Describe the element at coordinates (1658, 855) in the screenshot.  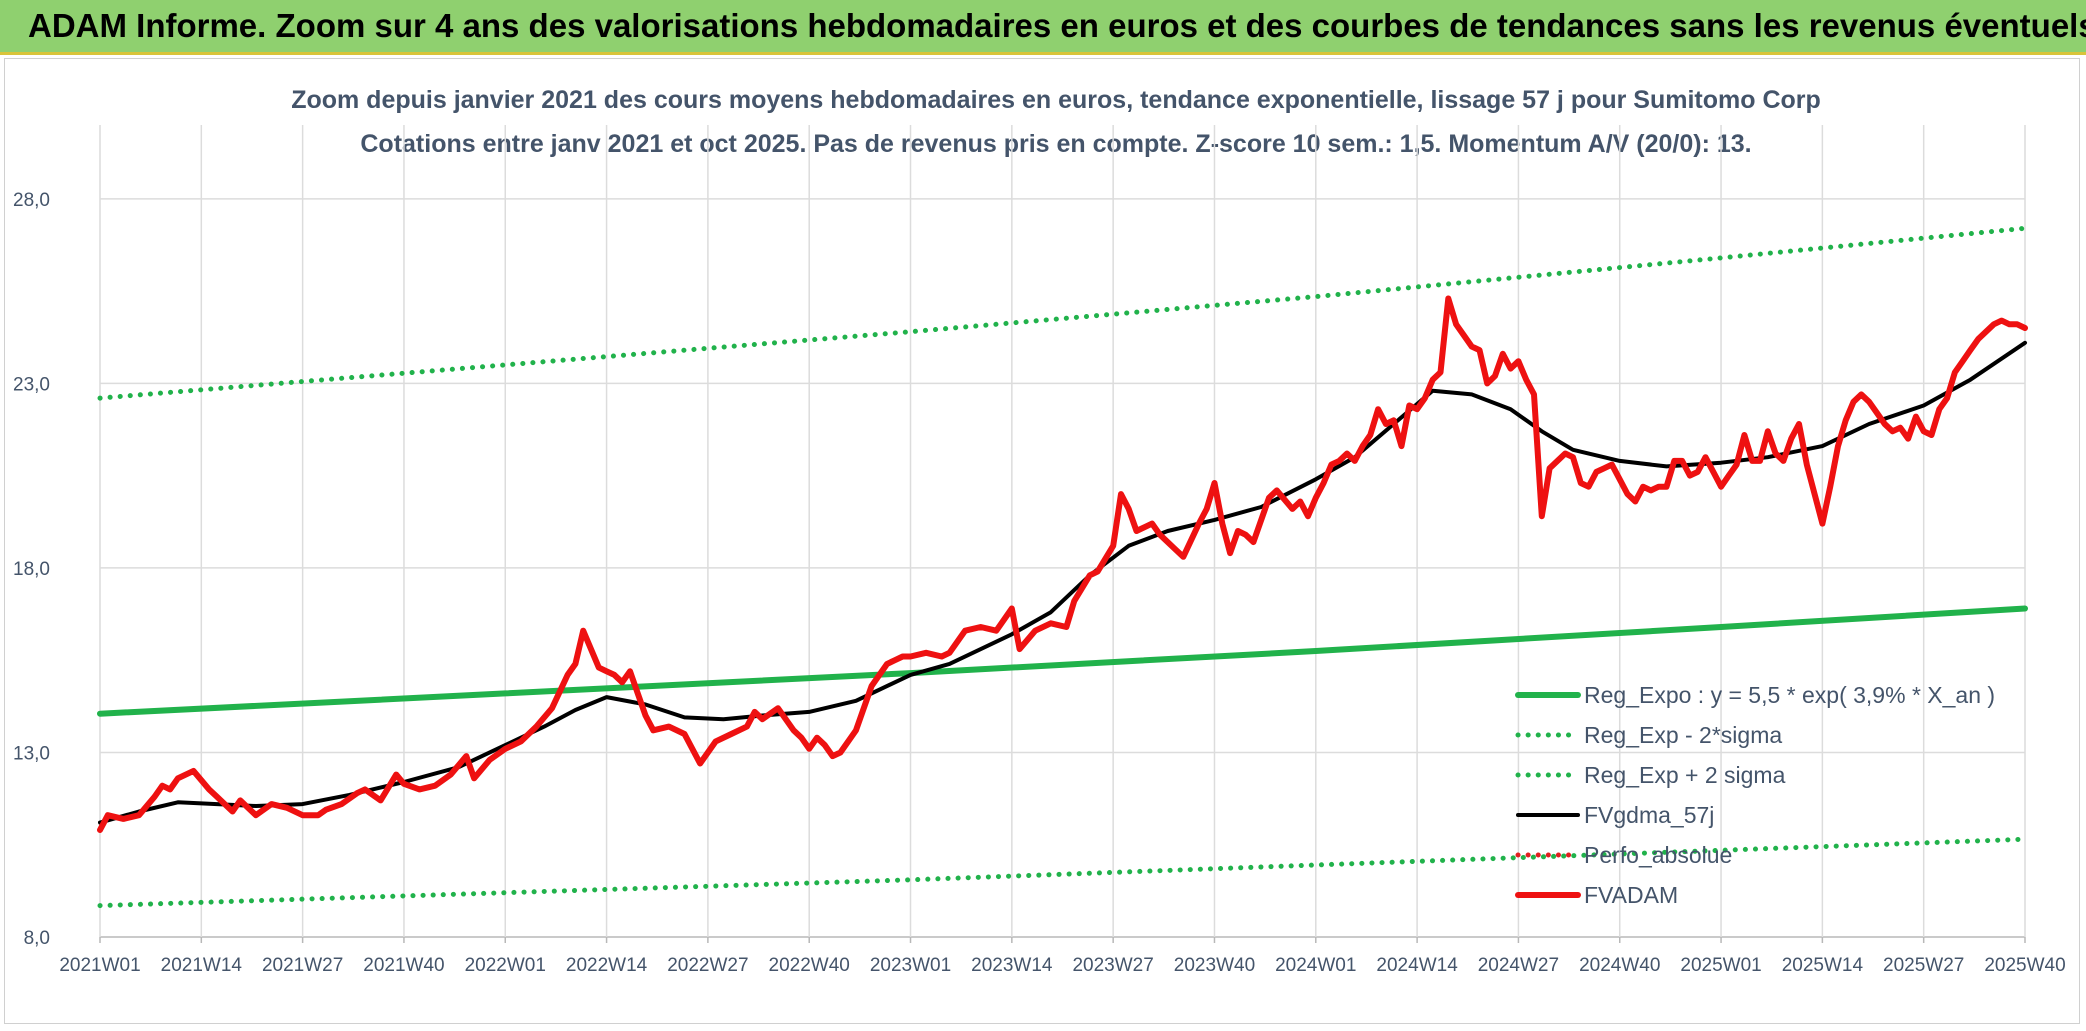
I see `legend-label-4: Perfo_absolue` at that location.